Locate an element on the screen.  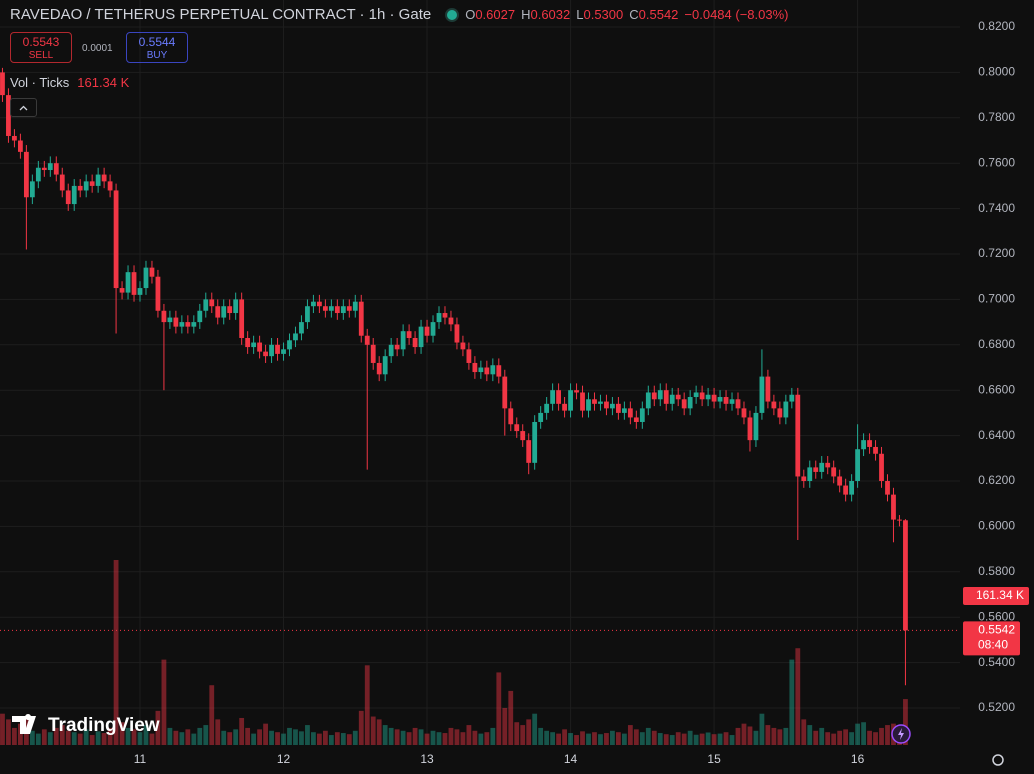
y-tick-label: 0.5600 is located at coordinates (996, 616).